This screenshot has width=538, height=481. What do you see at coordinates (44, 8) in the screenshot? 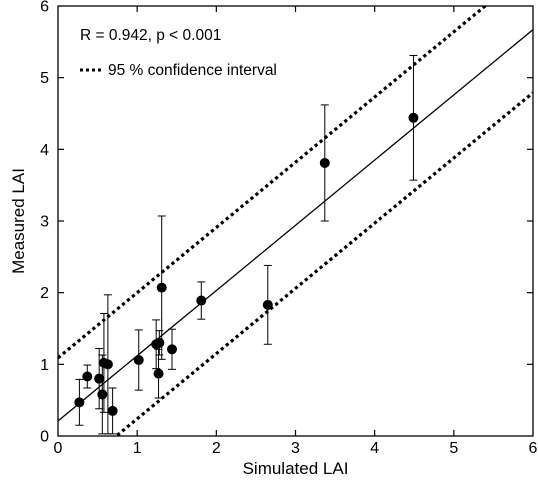
I see `y-tick-label: 6` at bounding box center [44, 8].